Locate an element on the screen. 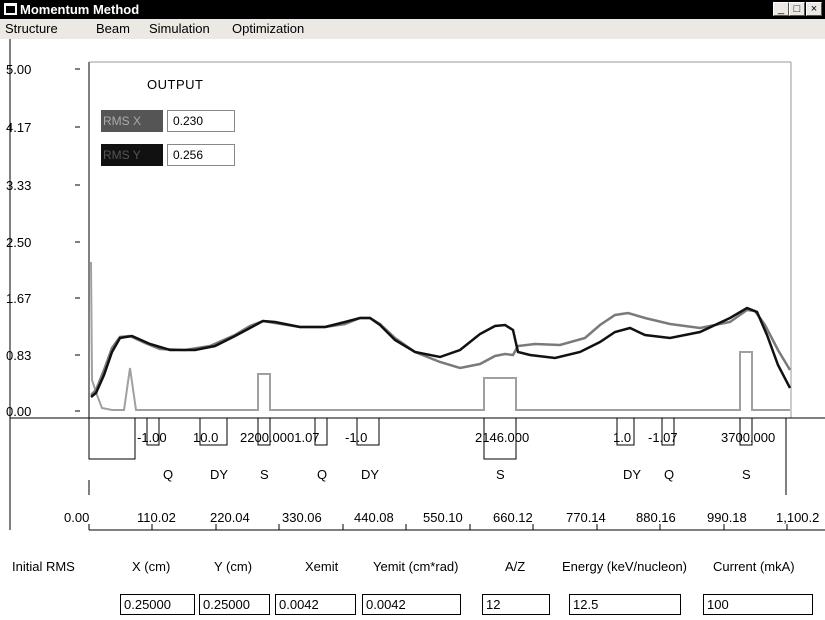 The width and height of the screenshot is (825, 620). rms-y-curve is located at coordinates (441, 352).